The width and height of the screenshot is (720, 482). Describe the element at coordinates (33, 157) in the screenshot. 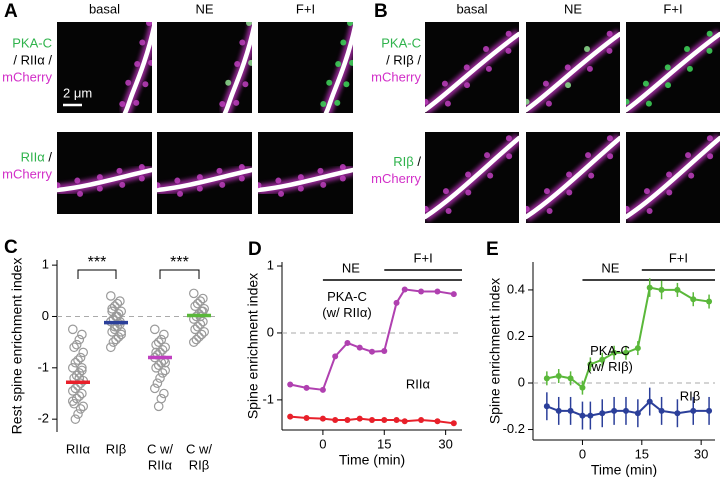

I see `row-label-part: RIIα` at that location.